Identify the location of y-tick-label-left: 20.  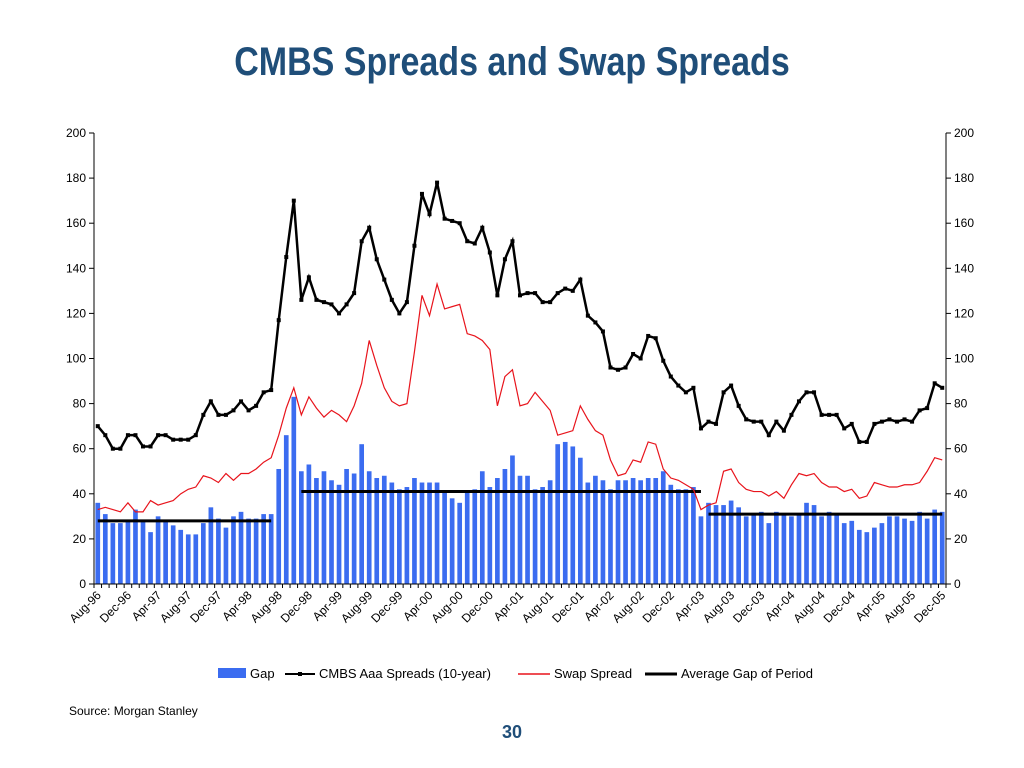
(80, 539).